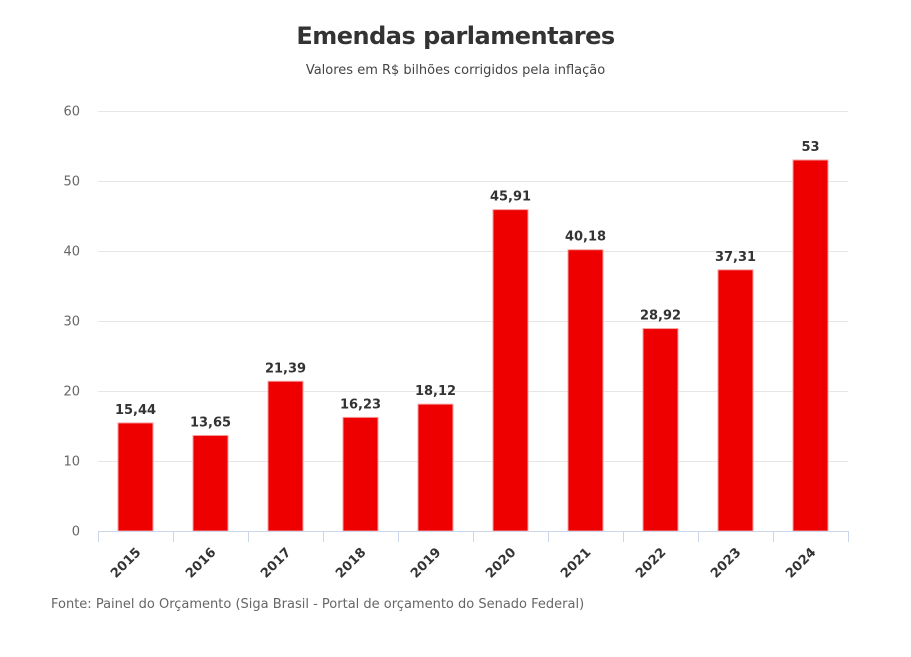 This screenshot has width=911, height=657. What do you see at coordinates (455, 36) in the screenshot?
I see `chart-title: Emendas parlamentares` at bounding box center [455, 36].